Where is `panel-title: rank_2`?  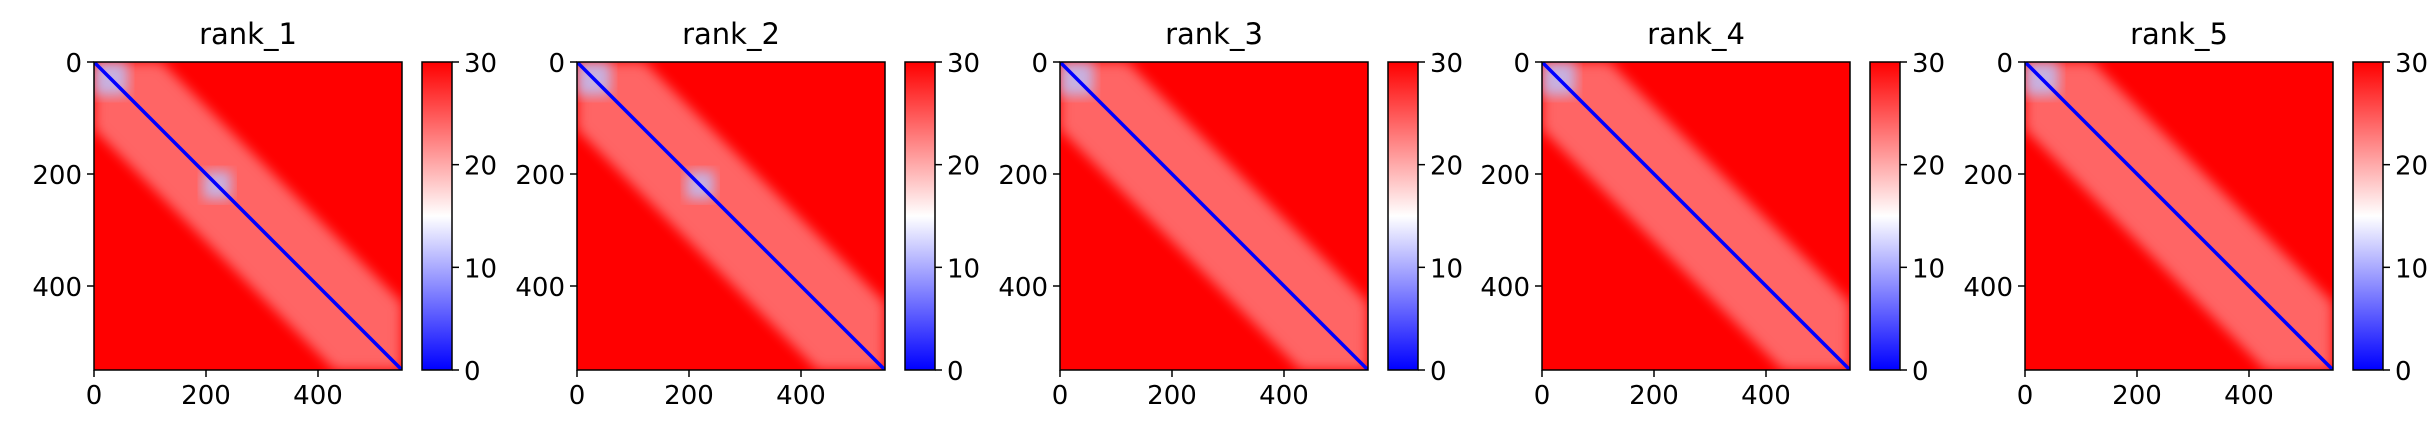 panel-title: rank_2 is located at coordinates (731, 34).